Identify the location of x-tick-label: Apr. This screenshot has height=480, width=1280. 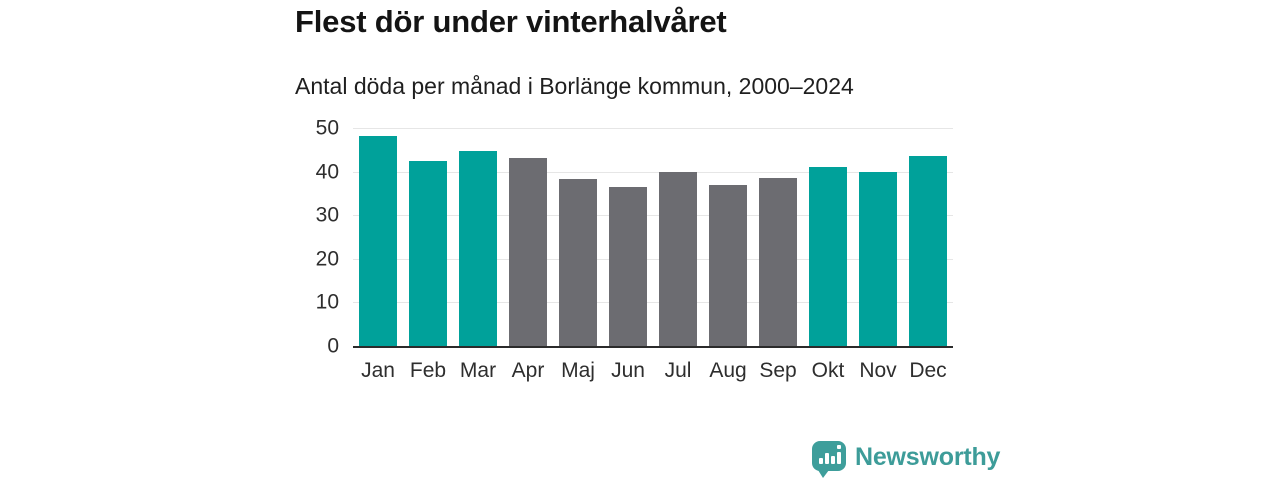
(528, 370).